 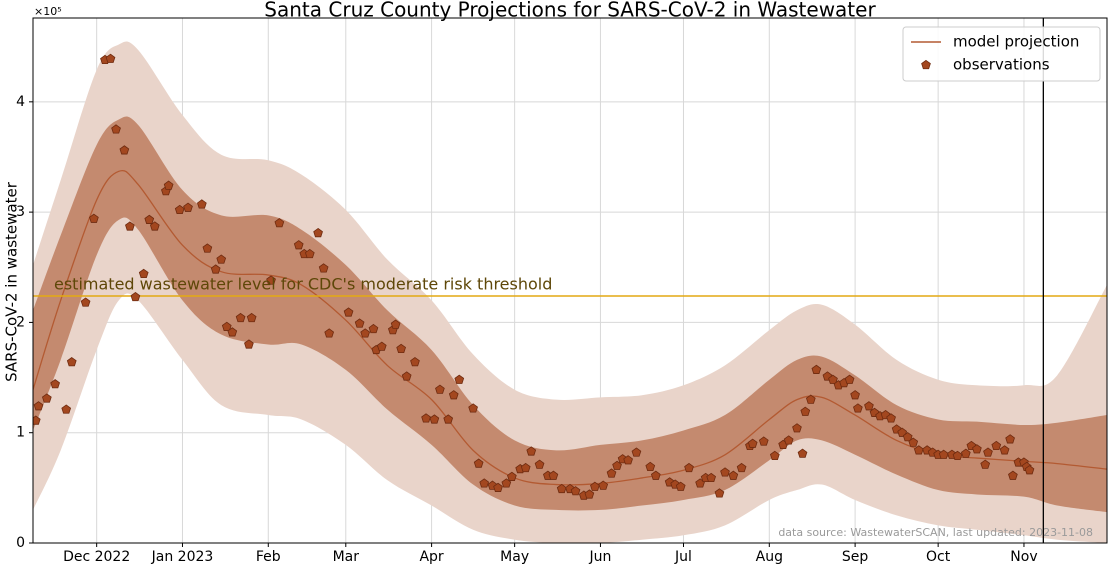 I want to click on x-tick-label: Sep, so click(x=855, y=557).